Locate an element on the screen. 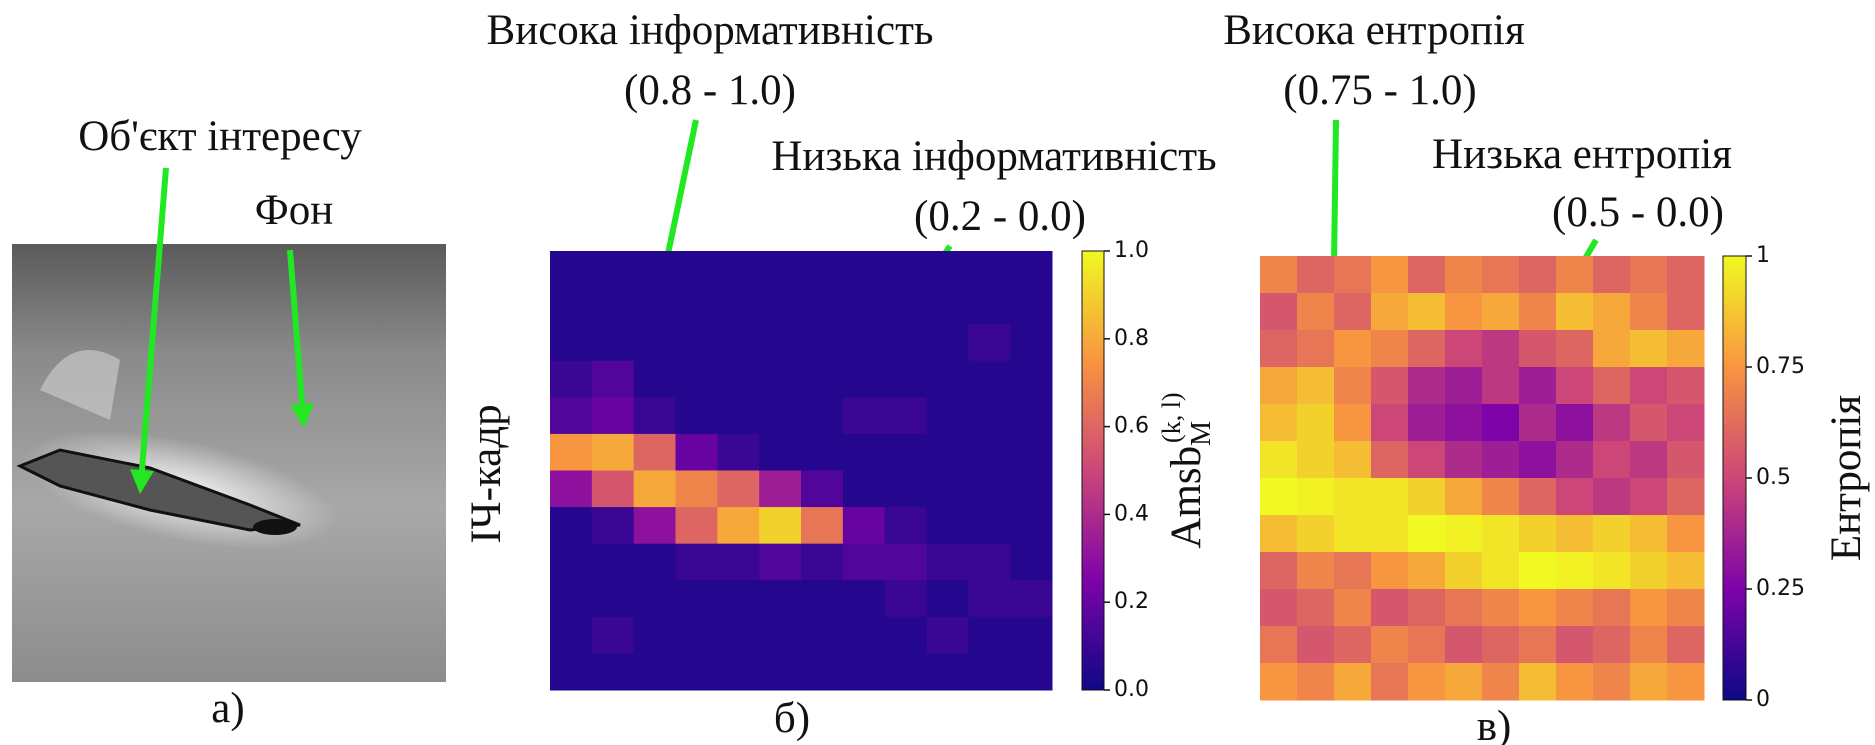 Image resolution: width=1875 pixels, height=745 pixels. ir-frame is located at coordinates (229, 463).